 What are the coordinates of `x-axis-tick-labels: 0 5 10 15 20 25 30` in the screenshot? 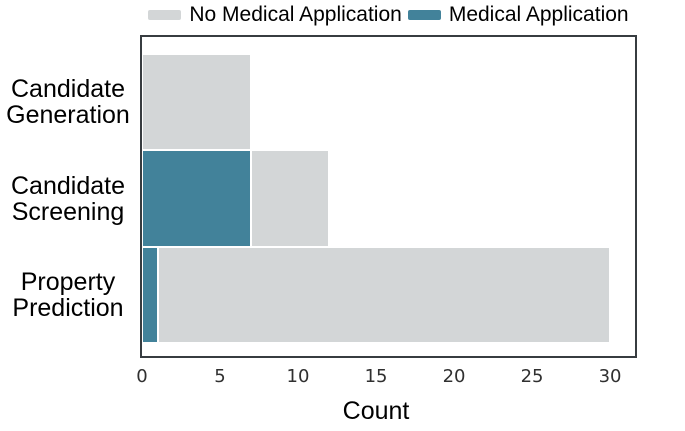 It's located at (385, 376).